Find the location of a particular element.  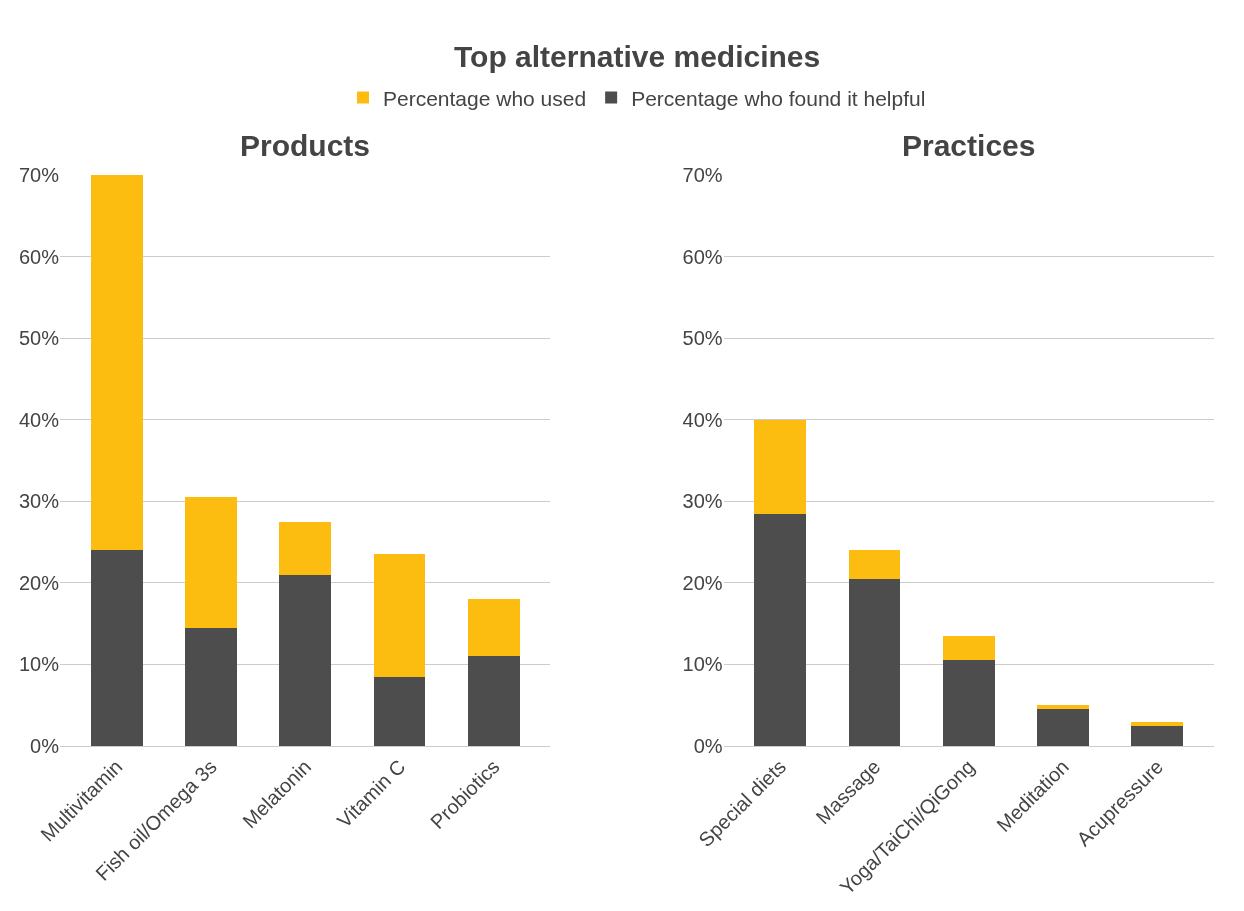

legend-label: Percentage who found it helpful is located at coordinates (778, 98).